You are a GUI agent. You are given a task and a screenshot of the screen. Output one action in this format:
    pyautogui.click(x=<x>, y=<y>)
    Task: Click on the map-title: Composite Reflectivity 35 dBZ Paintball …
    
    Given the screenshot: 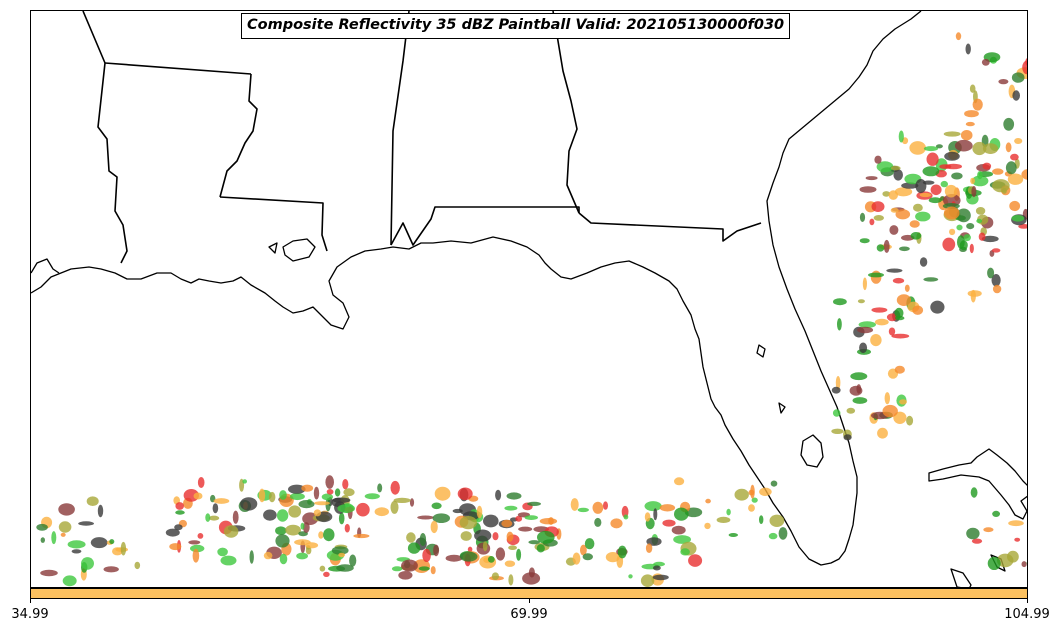 What is the action you would take?
    pyautogui.click(x=516, y=26)
    